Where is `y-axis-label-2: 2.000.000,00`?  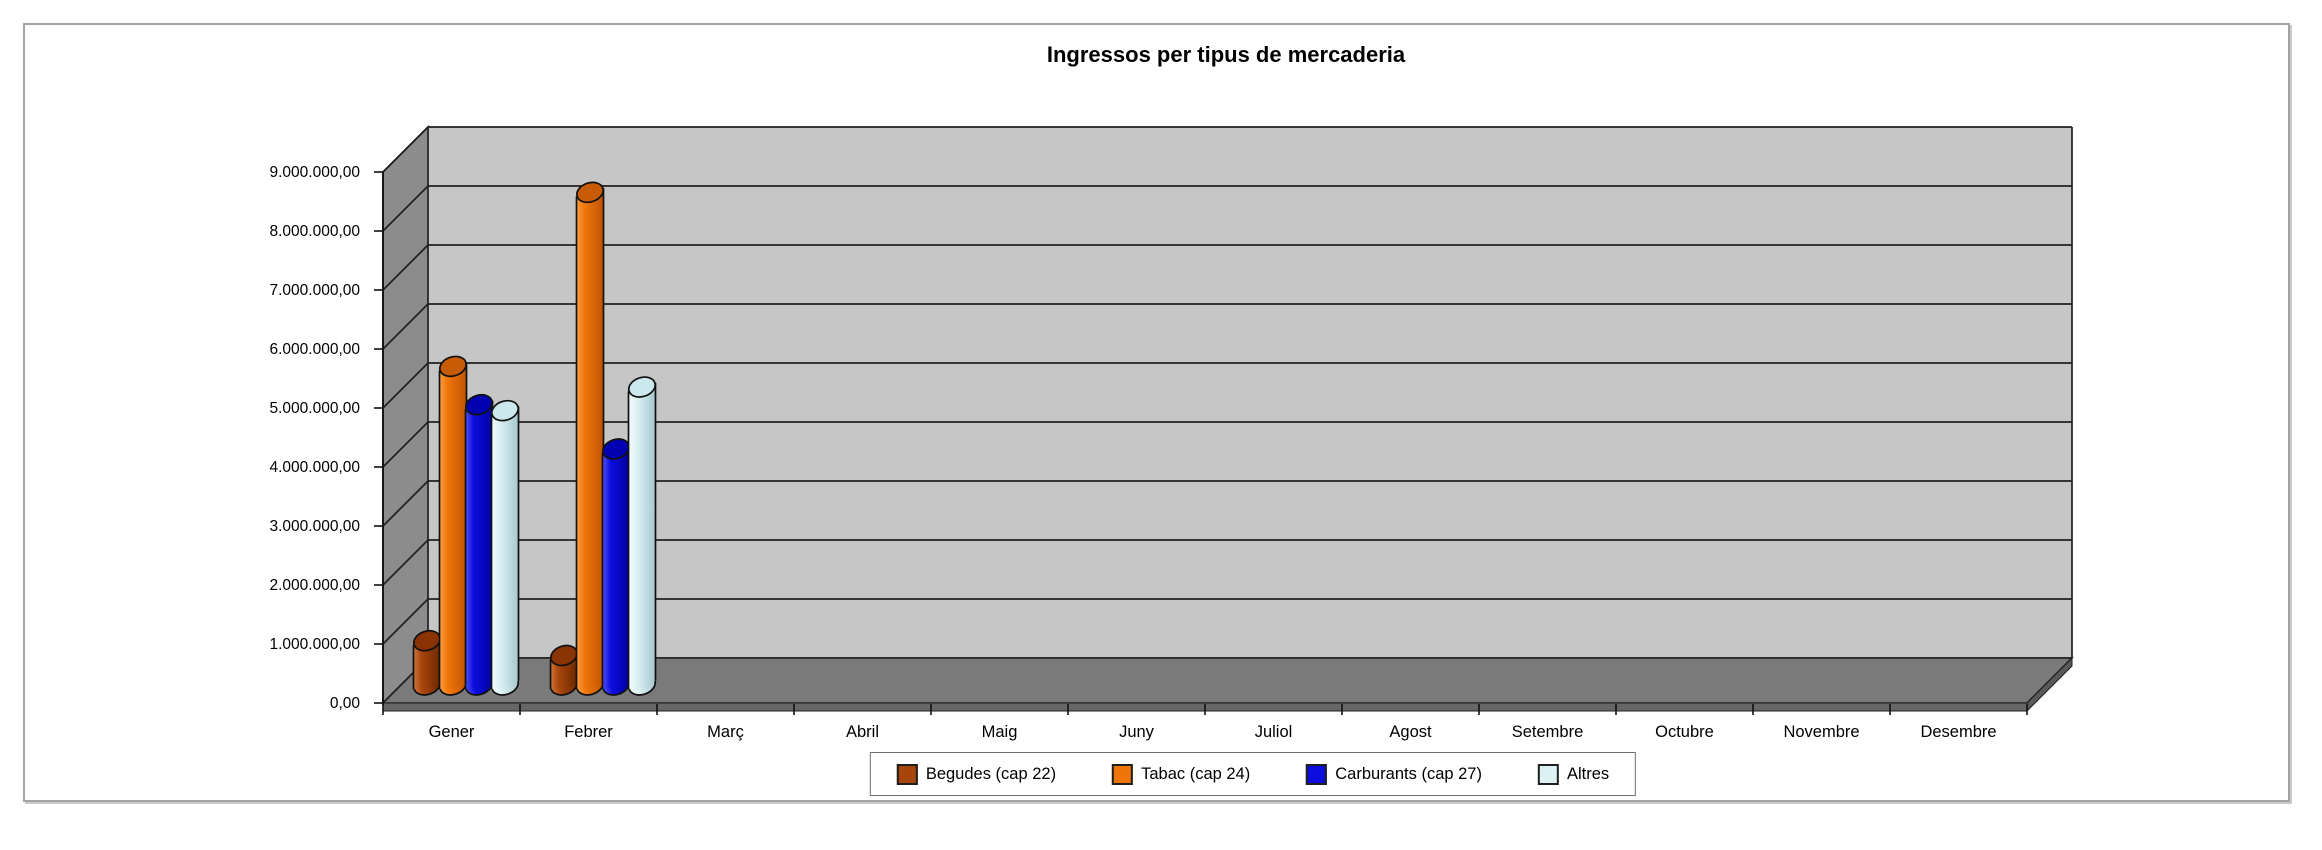 y-axis-label-2: 2.000.000,00 is located at coordinates (314, 585).